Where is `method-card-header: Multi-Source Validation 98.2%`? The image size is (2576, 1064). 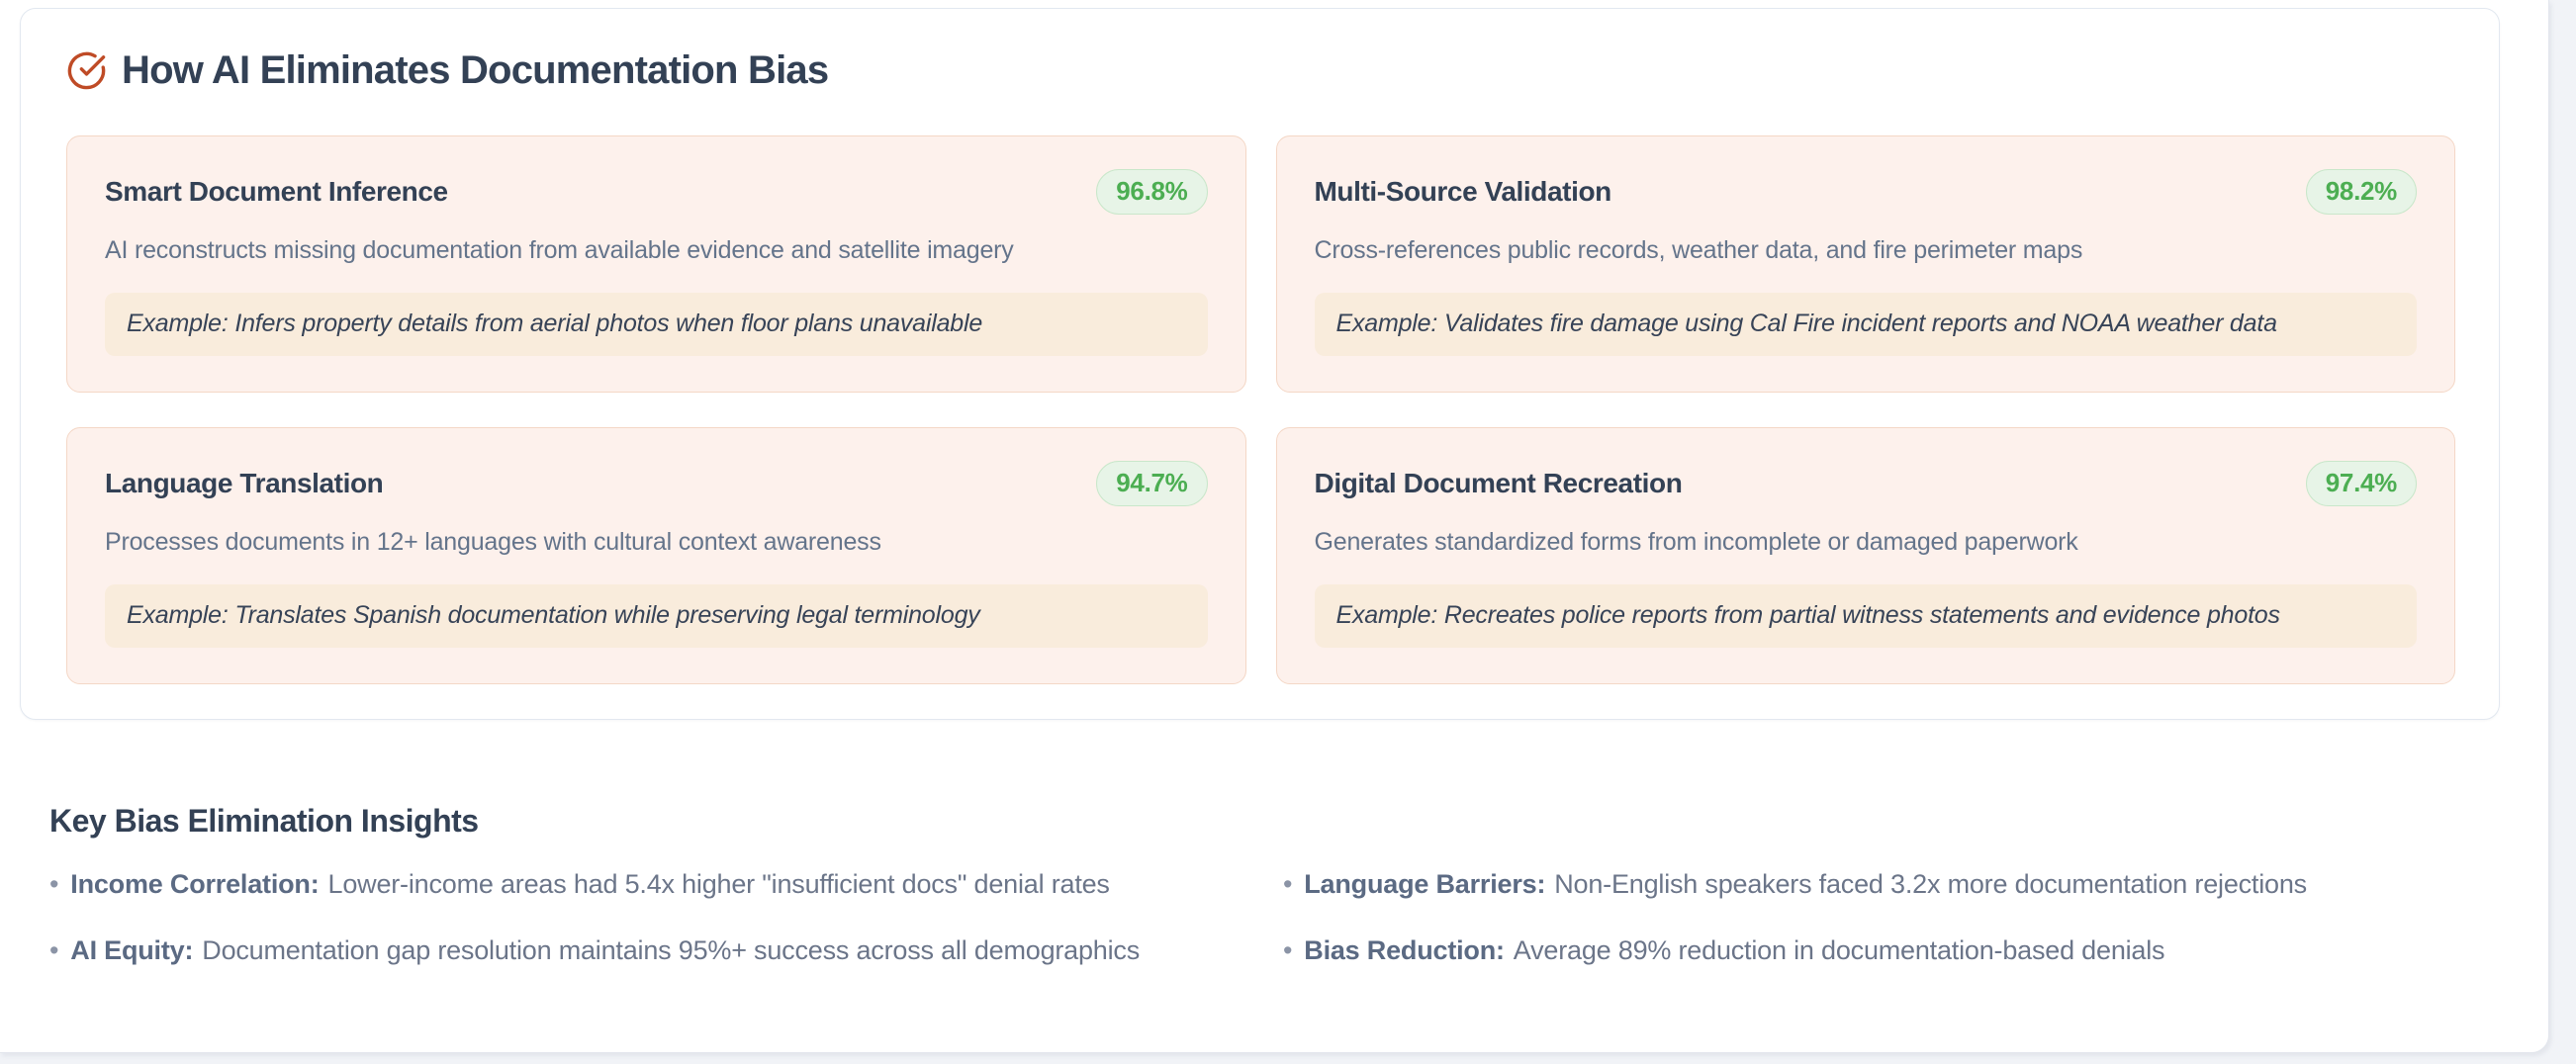 method-card-header: Multi-Source Validation 98.2% is located at coordinates (1865, 192).